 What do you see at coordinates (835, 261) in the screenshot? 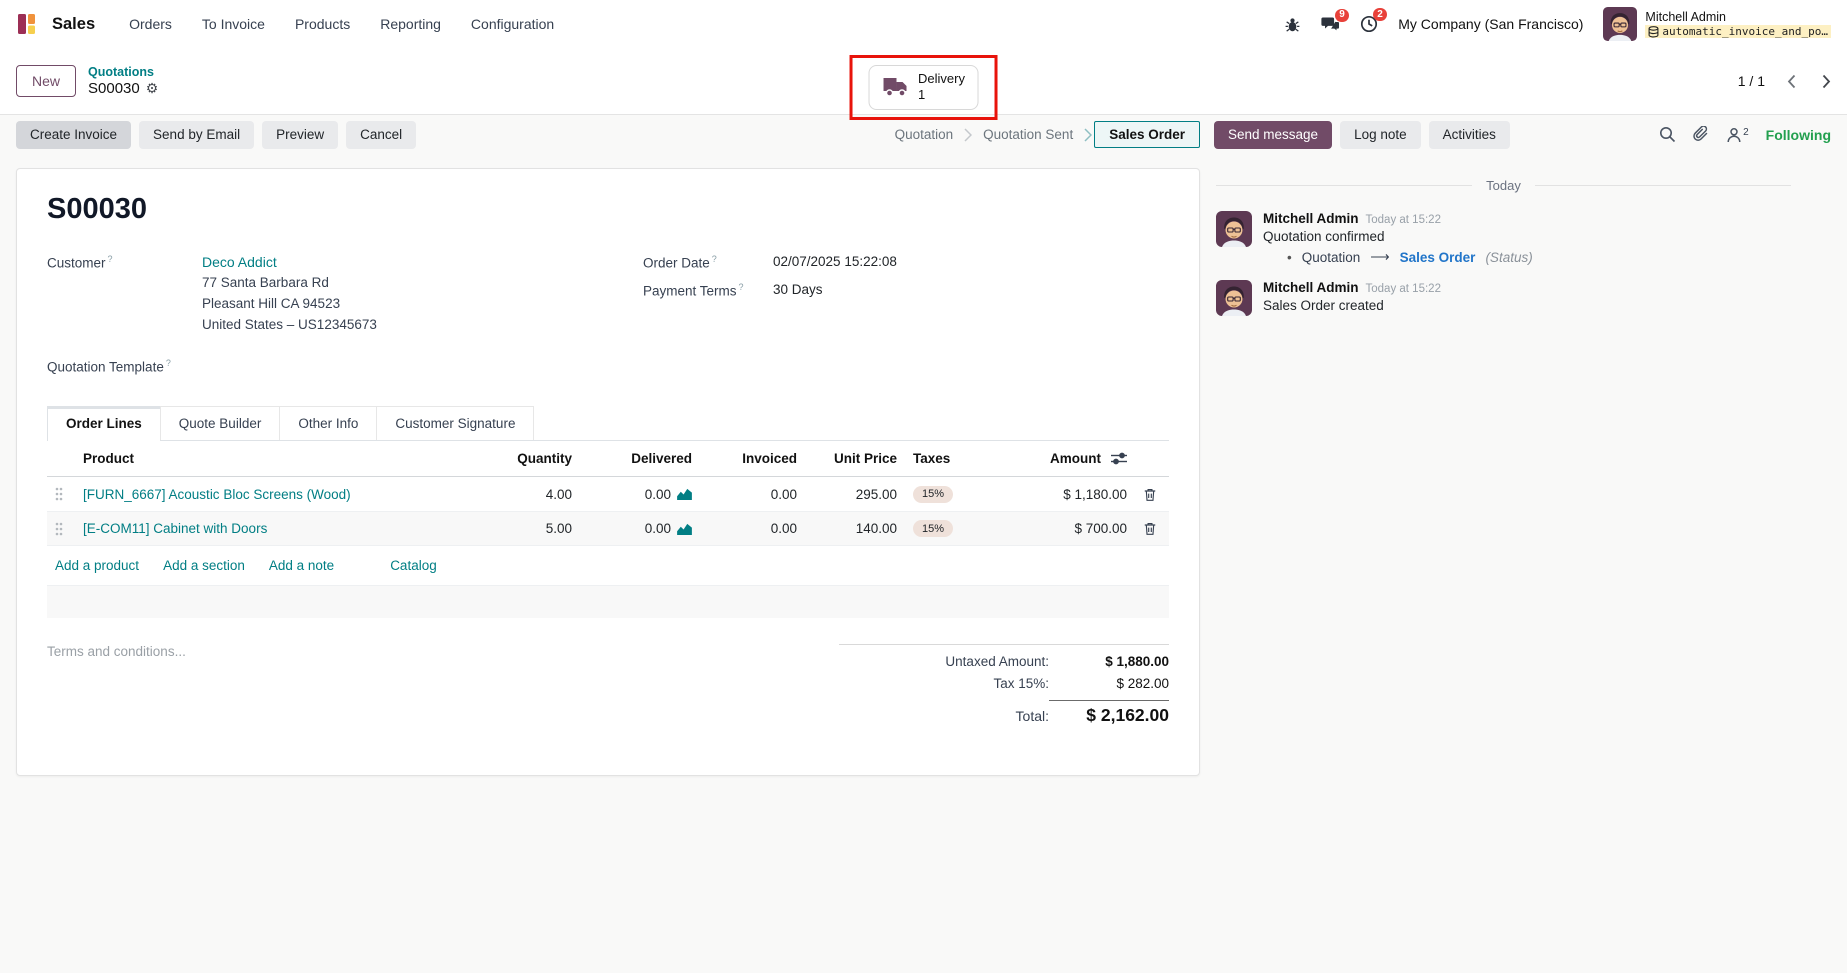
I see `order-date-field: 02/07/2025 15:22:08` at bounding box center [835, 261].